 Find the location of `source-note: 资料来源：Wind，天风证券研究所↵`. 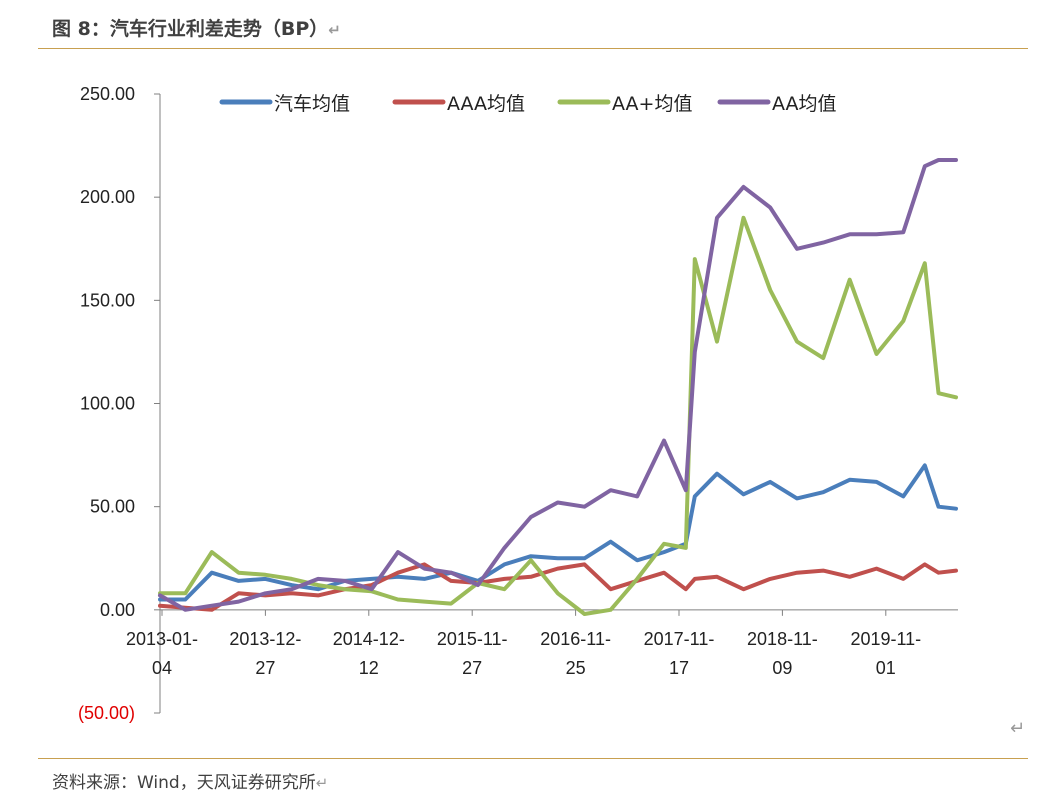

source-note: 资料来源：Wind，天风证券研究所↵ is located at coordinates (190, 780).